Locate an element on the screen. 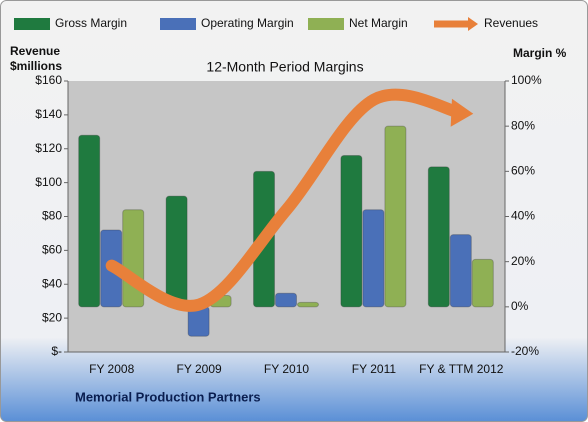 This screenshot has width=588, height=422. y-tick-label: $60 is located at coordinates (52, 250).